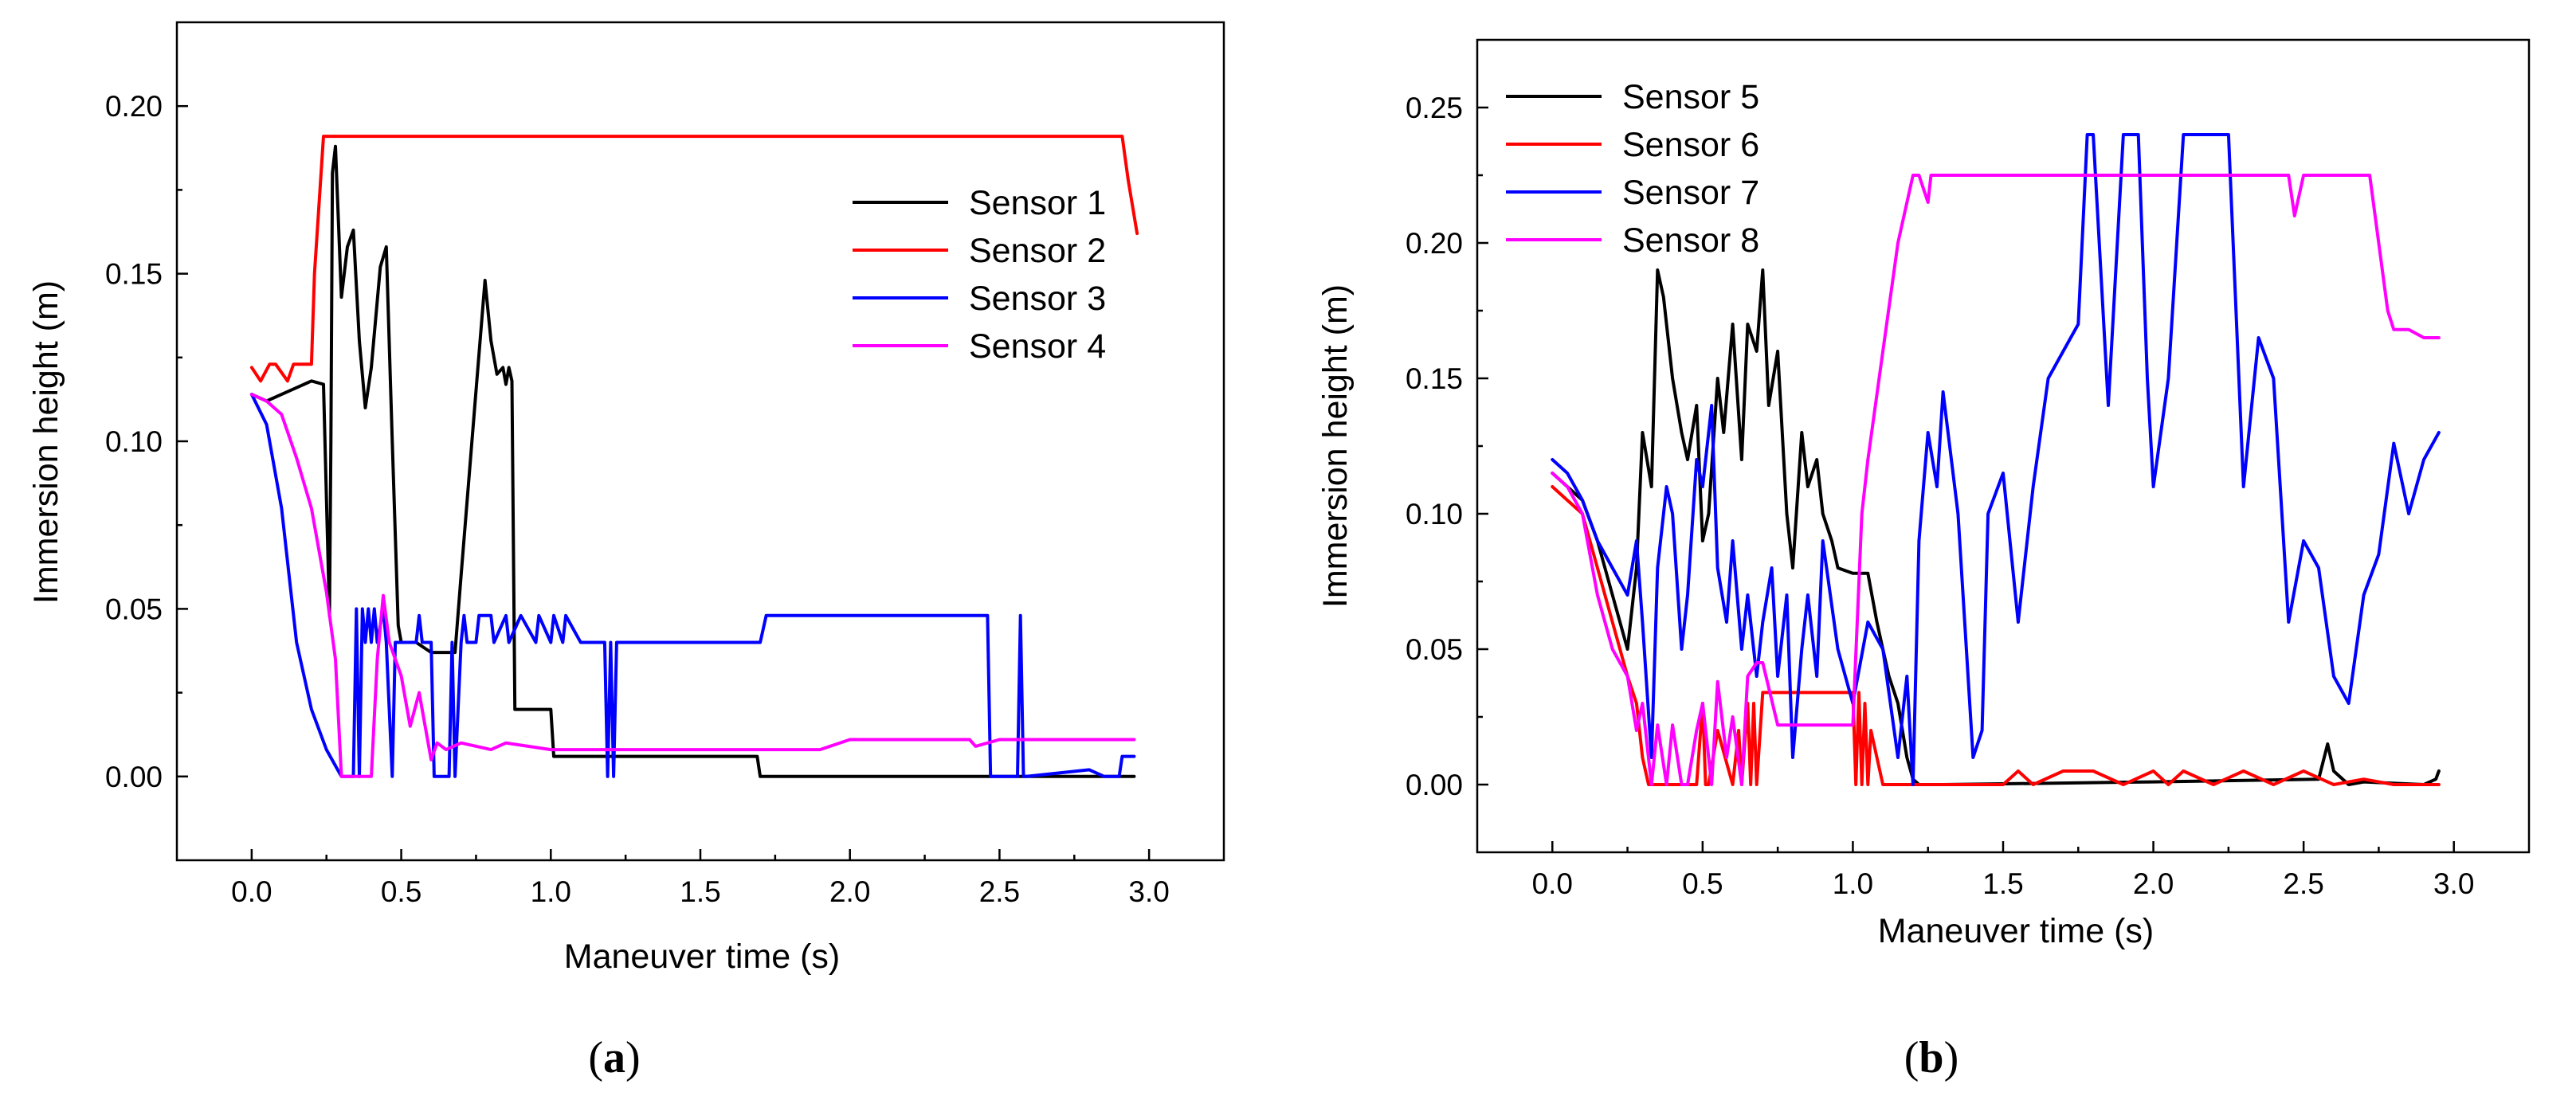  What do you see at coordinates (2153, 883) in the screenshot?
I see `panel-b-x-tick-label: 2.0` at bounding box center [2153, 883].